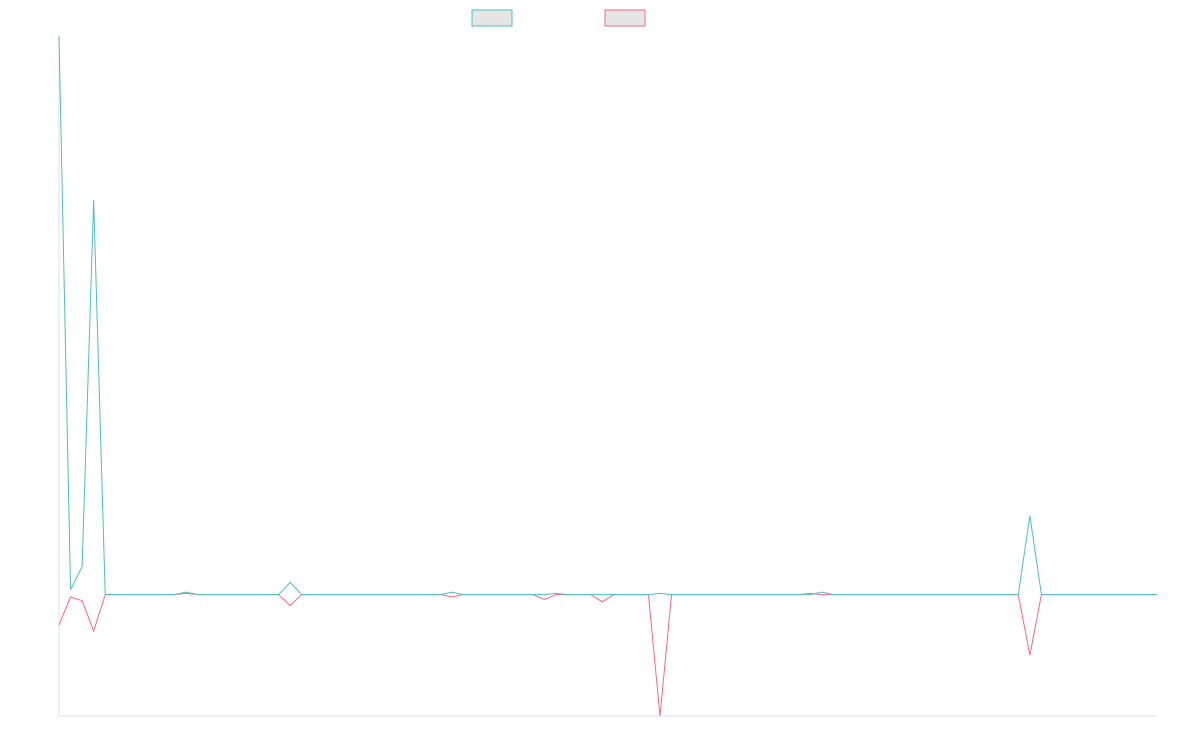 This screenshot has width=1200, height=750. I want to click on legend-swatch-series-a, so click(492, 18).